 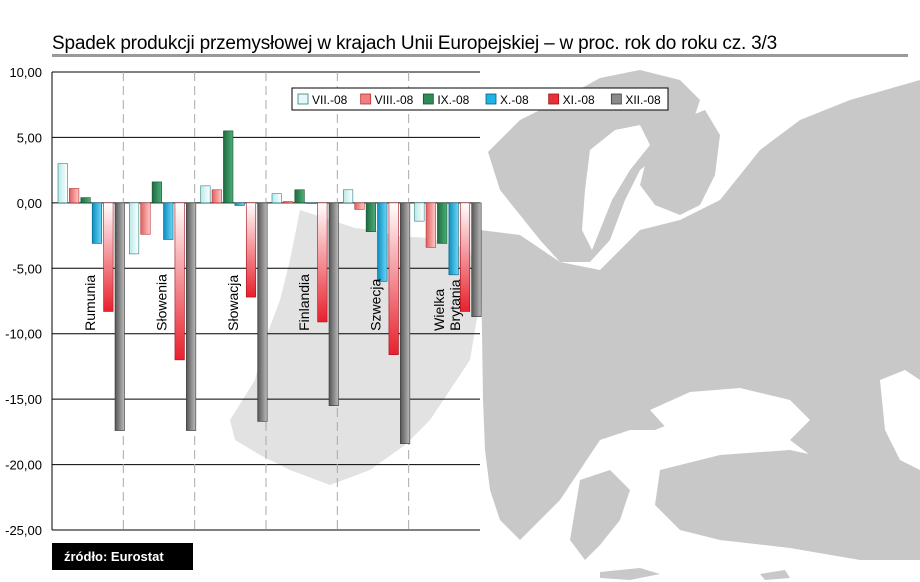 I want to click on map-finland, so click(x=680, y=162).